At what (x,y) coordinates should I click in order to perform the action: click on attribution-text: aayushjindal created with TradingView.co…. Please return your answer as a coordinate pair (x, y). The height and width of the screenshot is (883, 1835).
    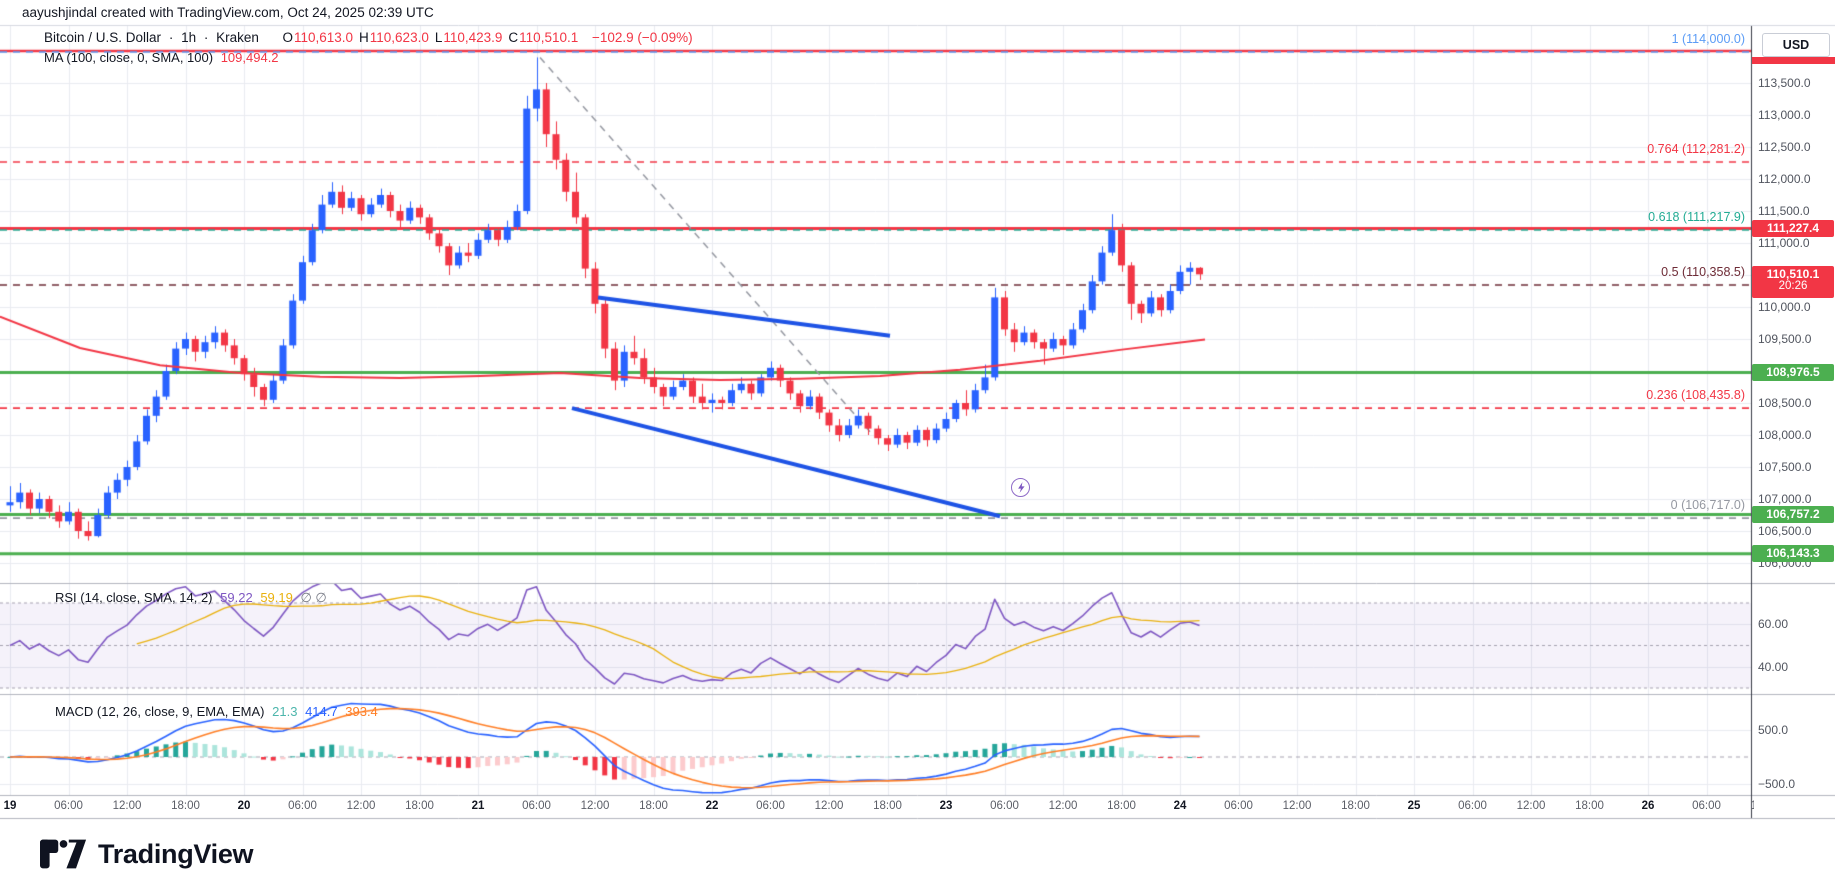
    Looking at the image, I should click on (228, 12).